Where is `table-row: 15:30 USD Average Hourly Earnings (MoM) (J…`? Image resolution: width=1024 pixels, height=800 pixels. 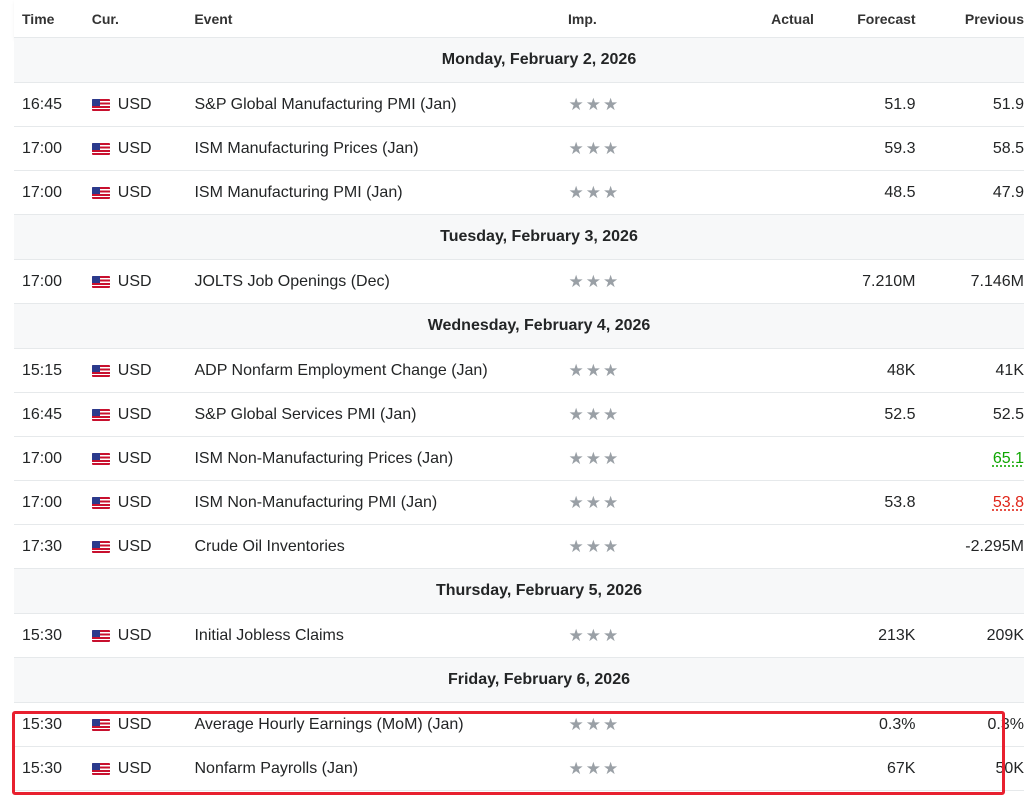
table-row: 15:30 USD Average Hourly Earnings (MoM) (J… is located at coordinates (519, 725).